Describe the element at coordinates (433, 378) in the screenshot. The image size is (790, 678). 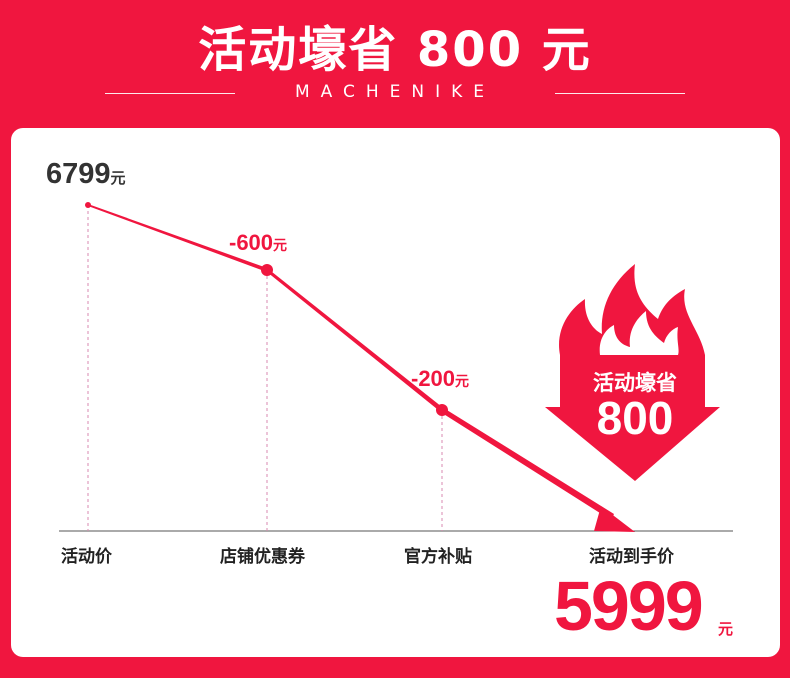
I see `discount-value: -200` at that location.